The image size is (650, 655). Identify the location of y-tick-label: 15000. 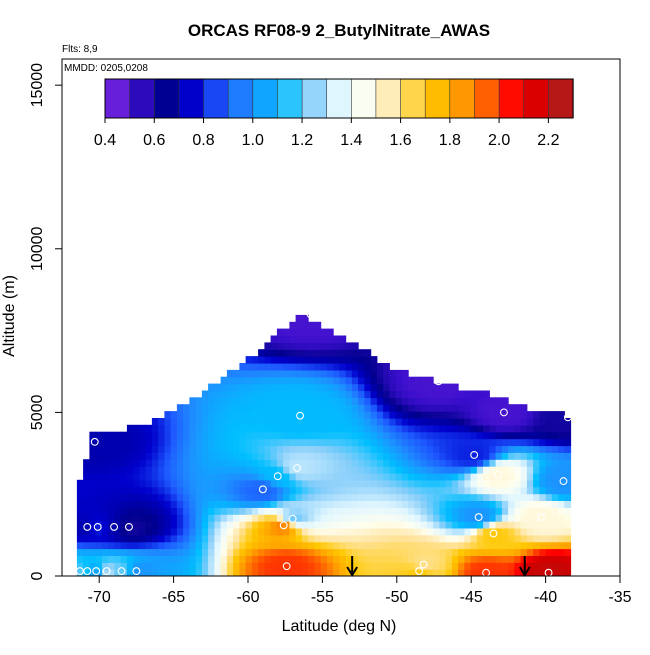
(37, 85).